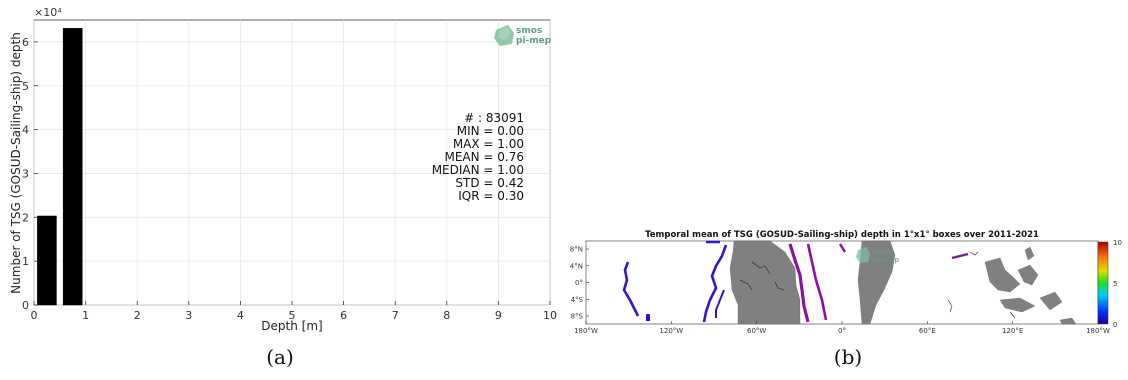 The image size is (1128, 380). Describe the element at coordinates (885, 260) in the screenshot. I see `map-logo-text-pimep: pi-mep` at that location.